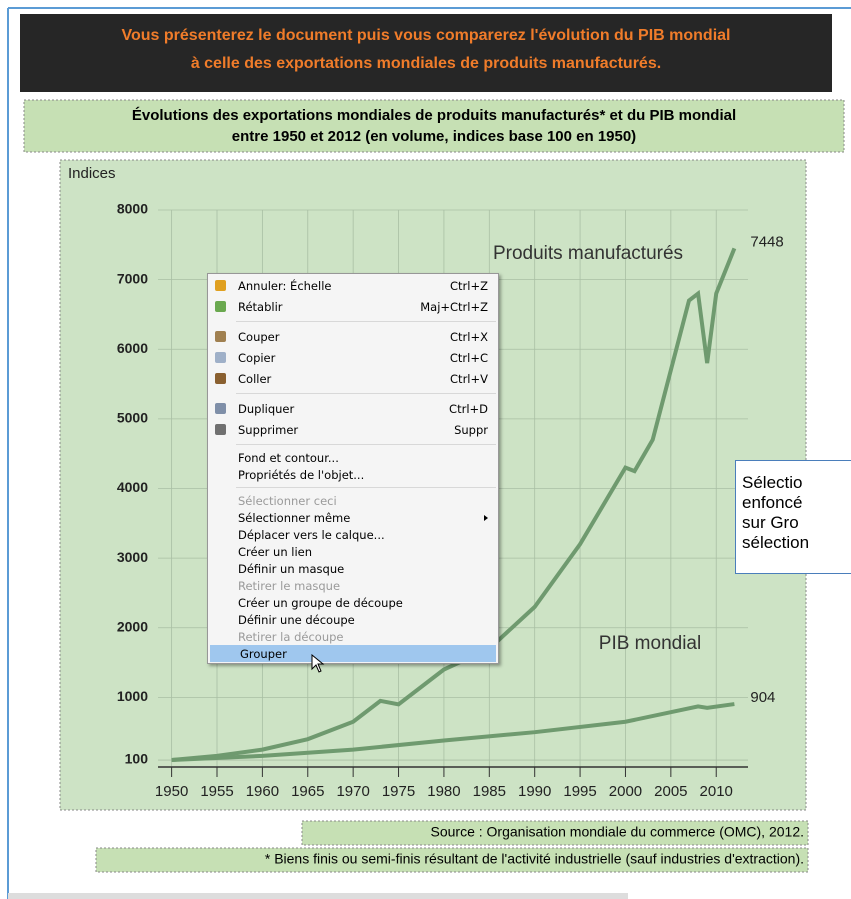 Image resolution: width=851 pixels, height=899 pixels. What do you see at coordinates (132, 626) in the screenshot?
I see `y-tick-label: 2000` at bounding box center [132, 626].